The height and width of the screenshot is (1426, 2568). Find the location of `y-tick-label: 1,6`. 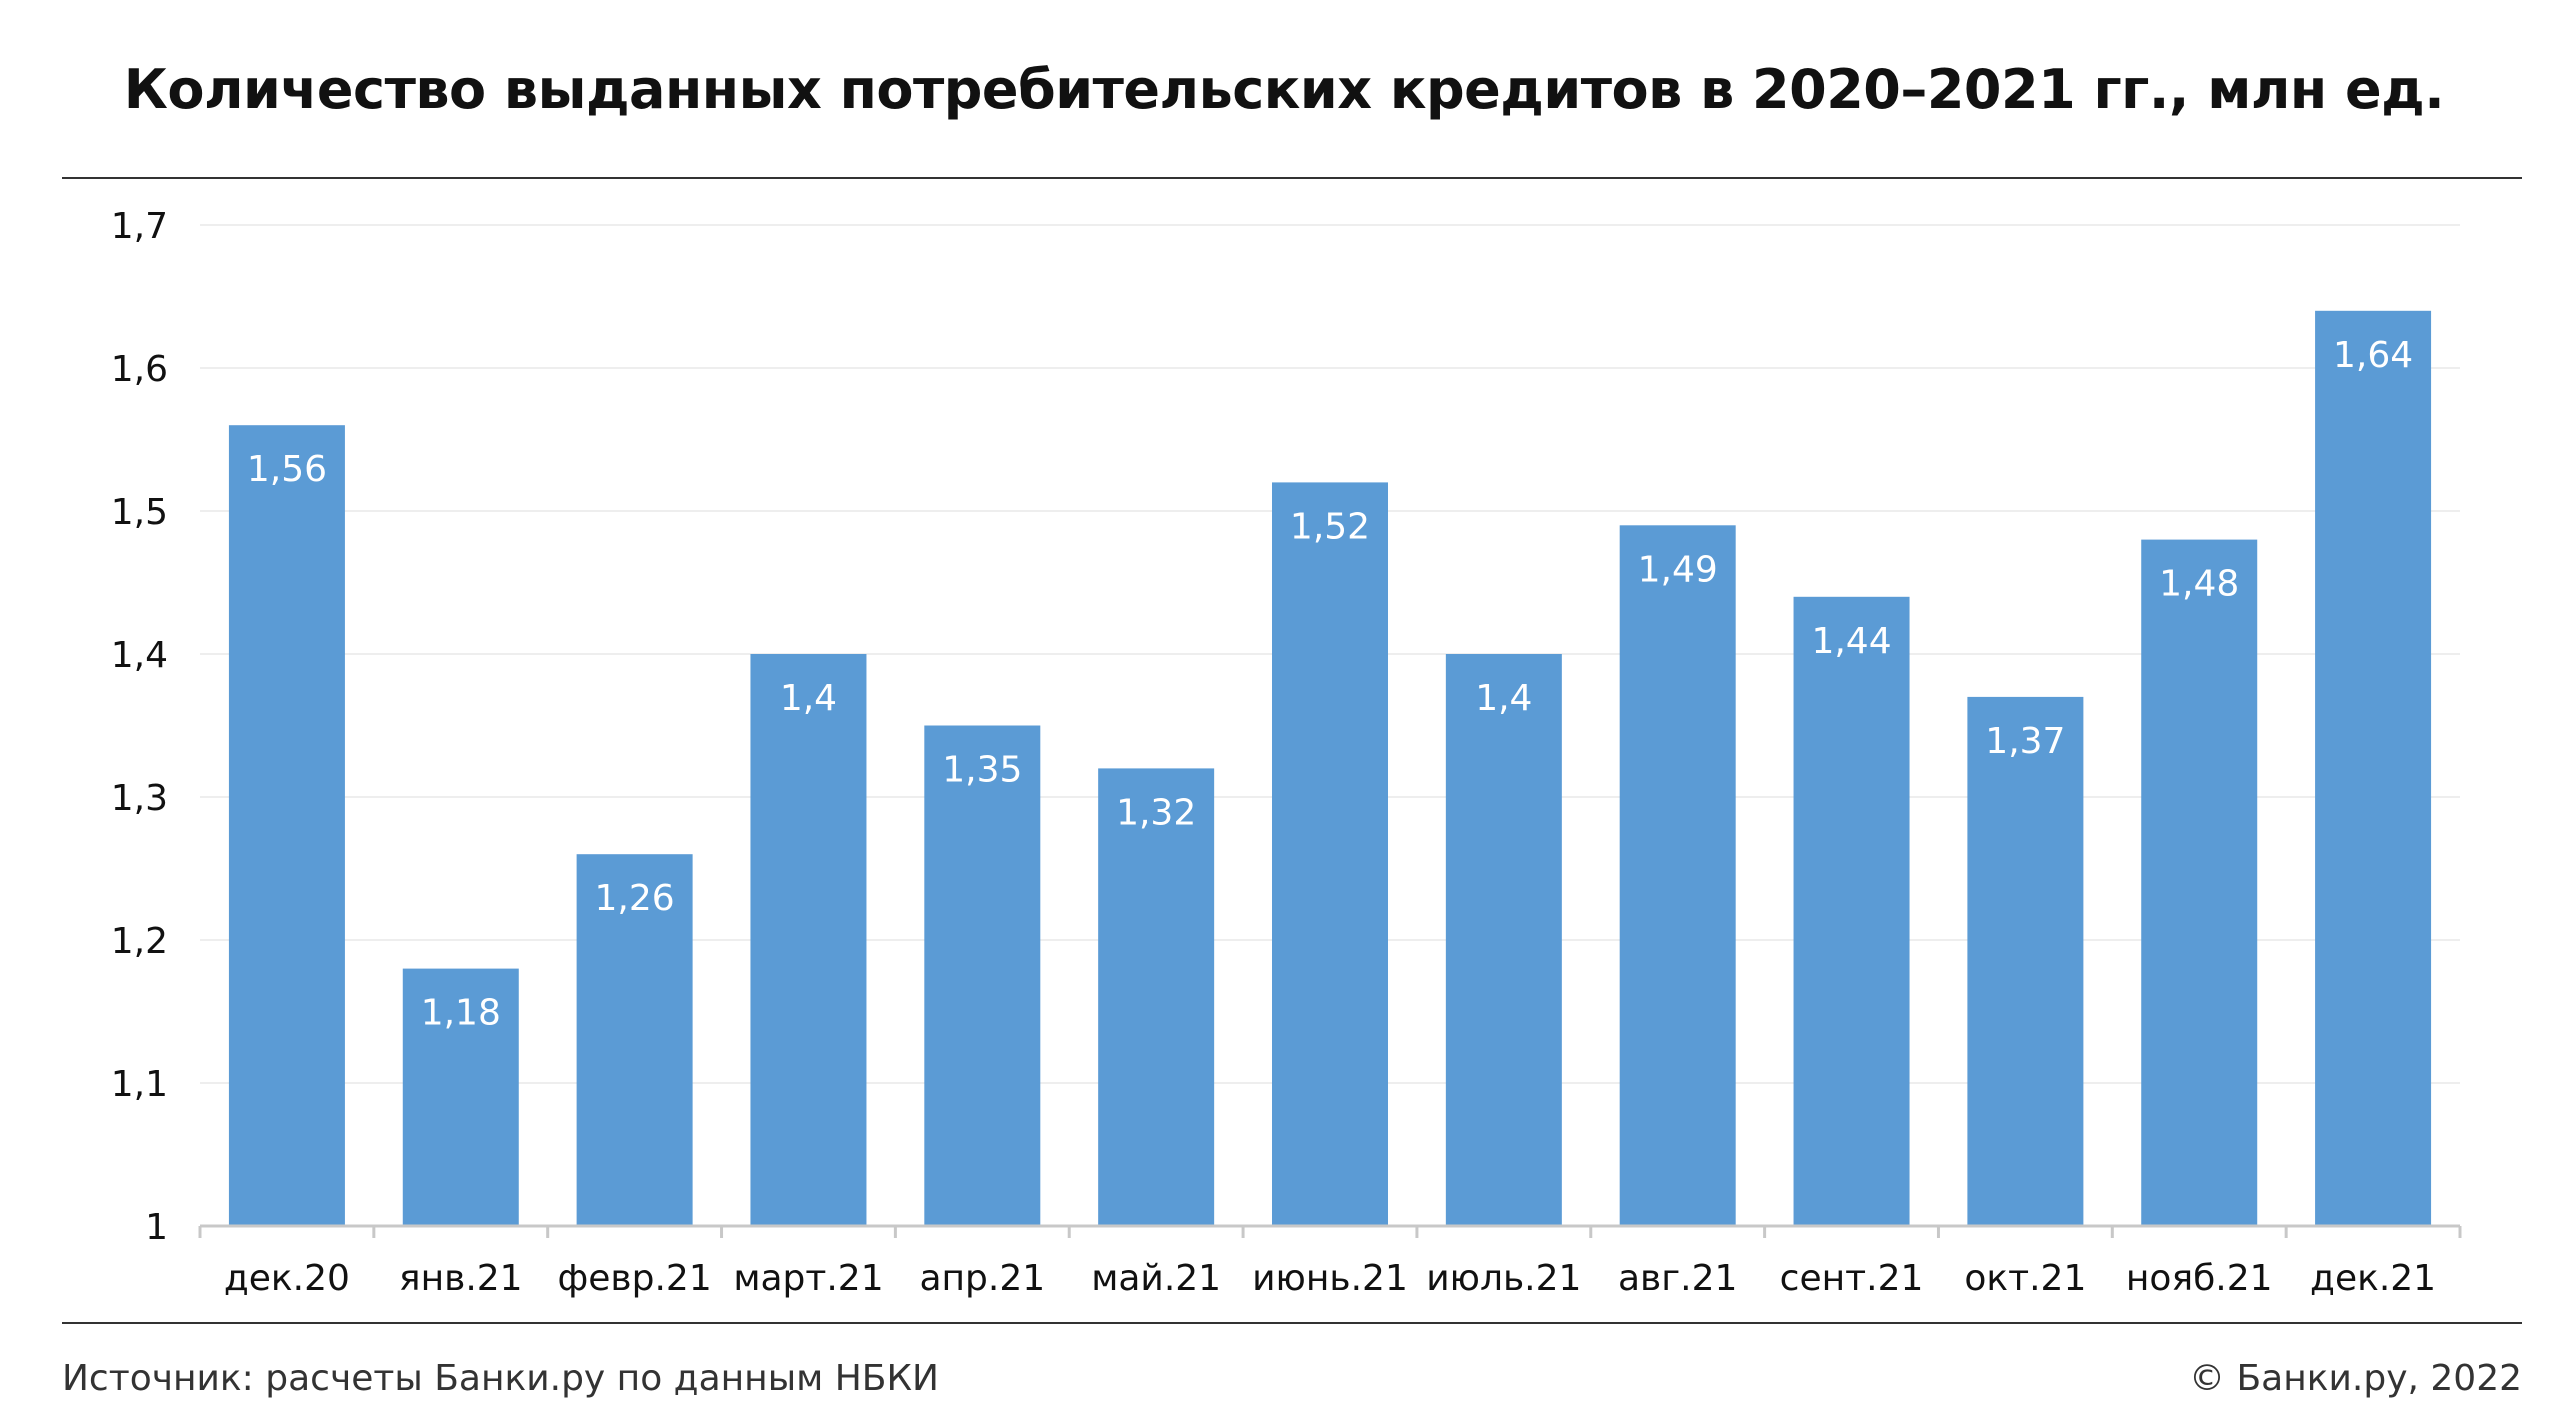

y-tick-label: 1,6 is located at coordinates (139, 369).